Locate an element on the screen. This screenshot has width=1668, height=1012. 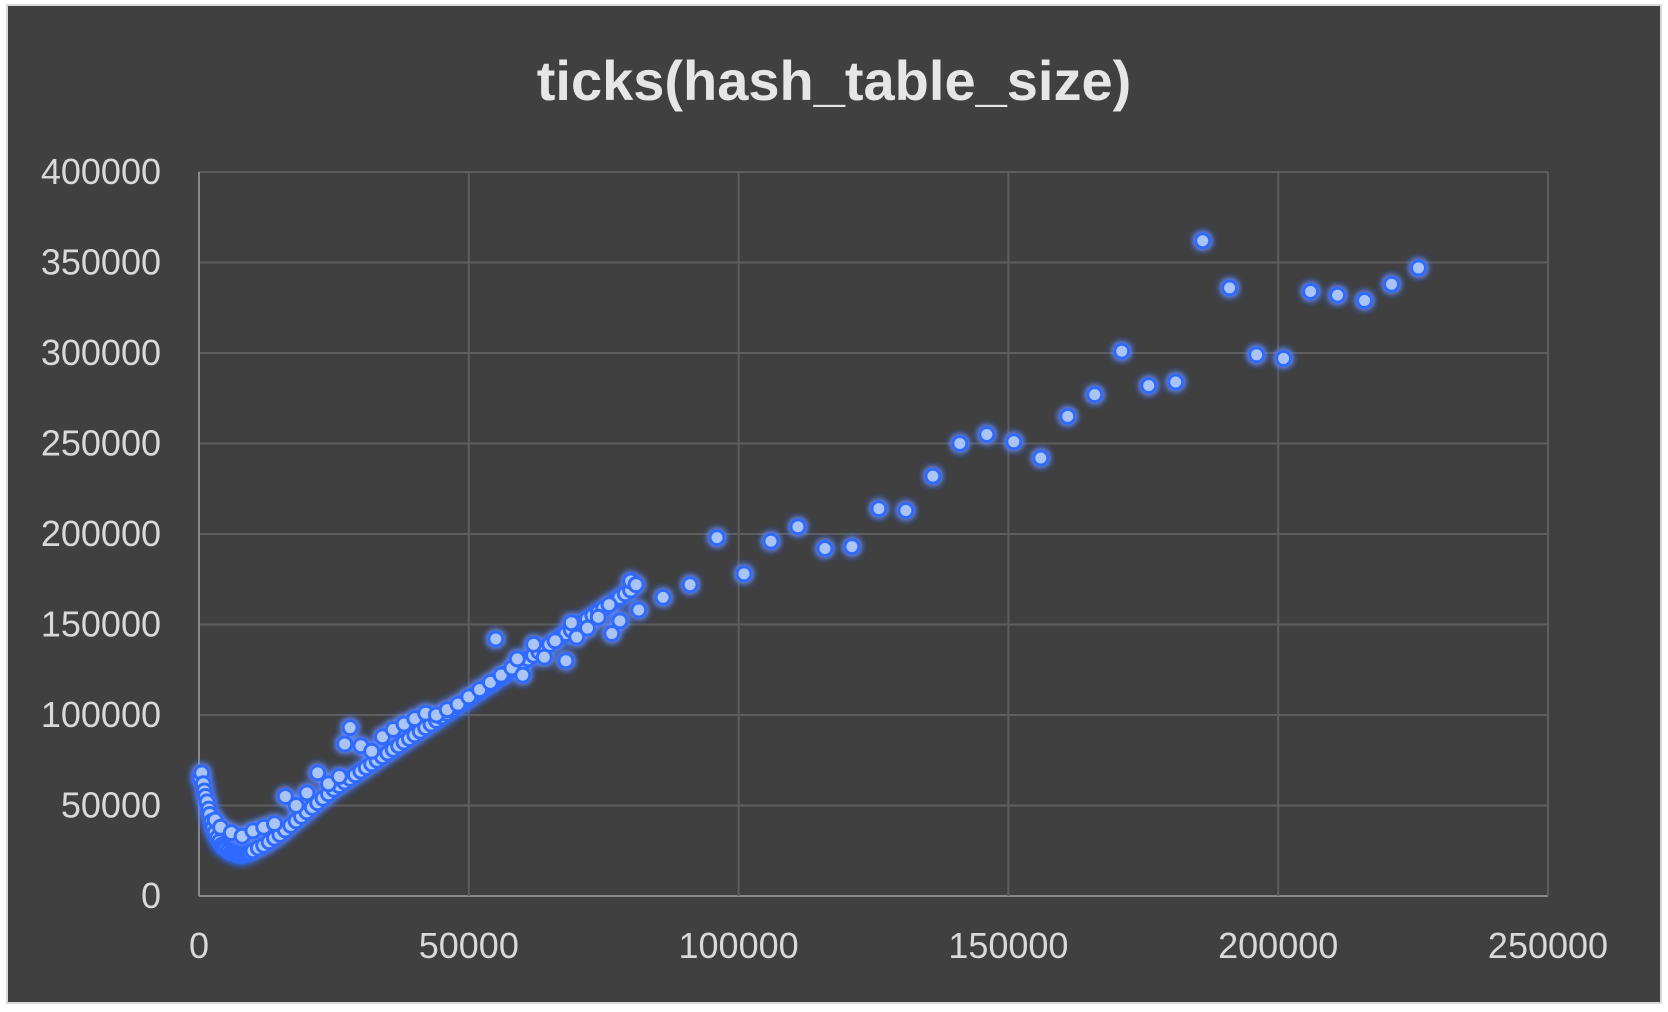
x-tick-label: 100000 is located at coordinates (739, 945).